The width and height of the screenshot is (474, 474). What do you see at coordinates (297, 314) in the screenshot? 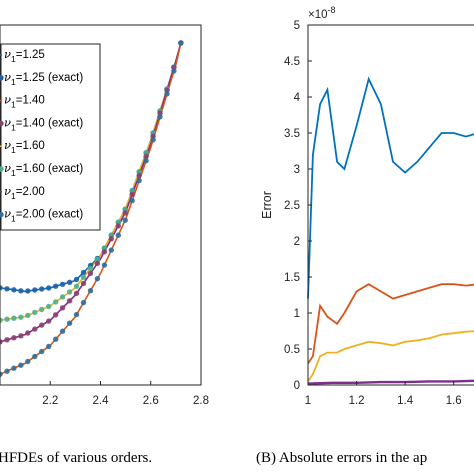
I see `right-y-tick-label: 1` at bounding box center [297, 314].